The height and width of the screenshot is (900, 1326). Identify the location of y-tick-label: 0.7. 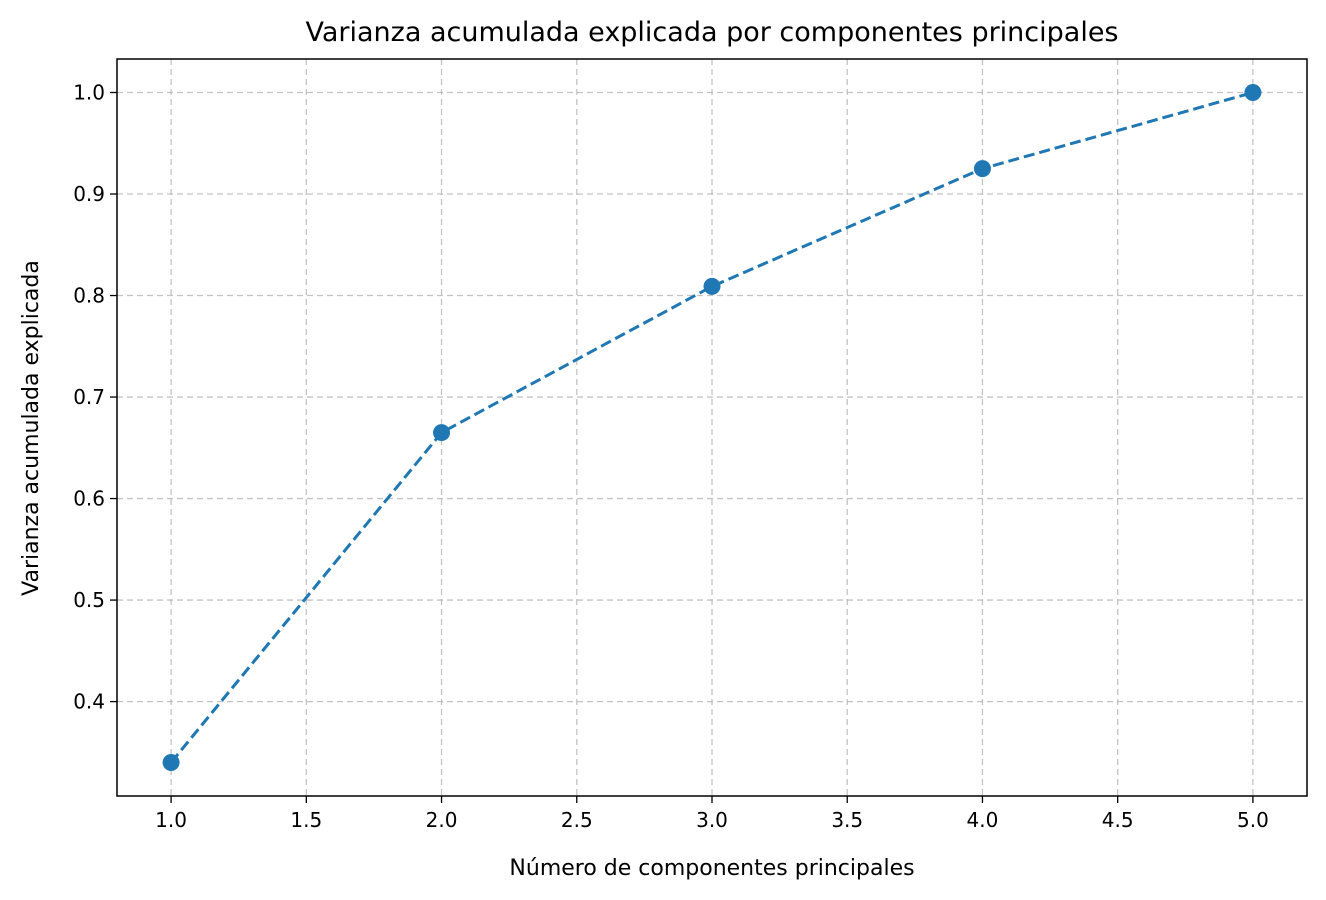
(89, 397).